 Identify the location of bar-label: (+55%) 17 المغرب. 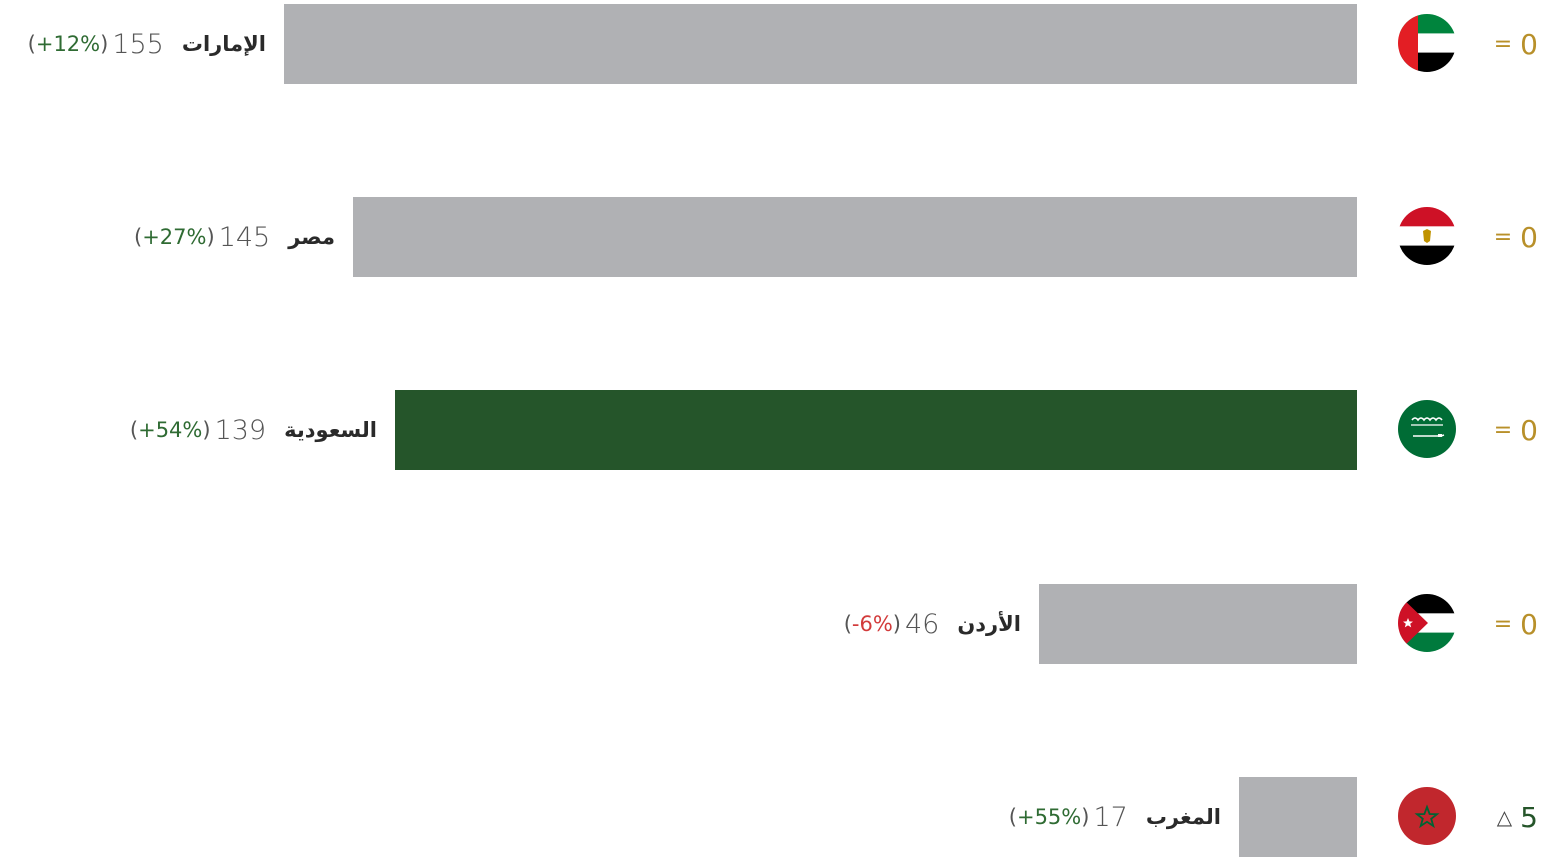
(1115, 817).